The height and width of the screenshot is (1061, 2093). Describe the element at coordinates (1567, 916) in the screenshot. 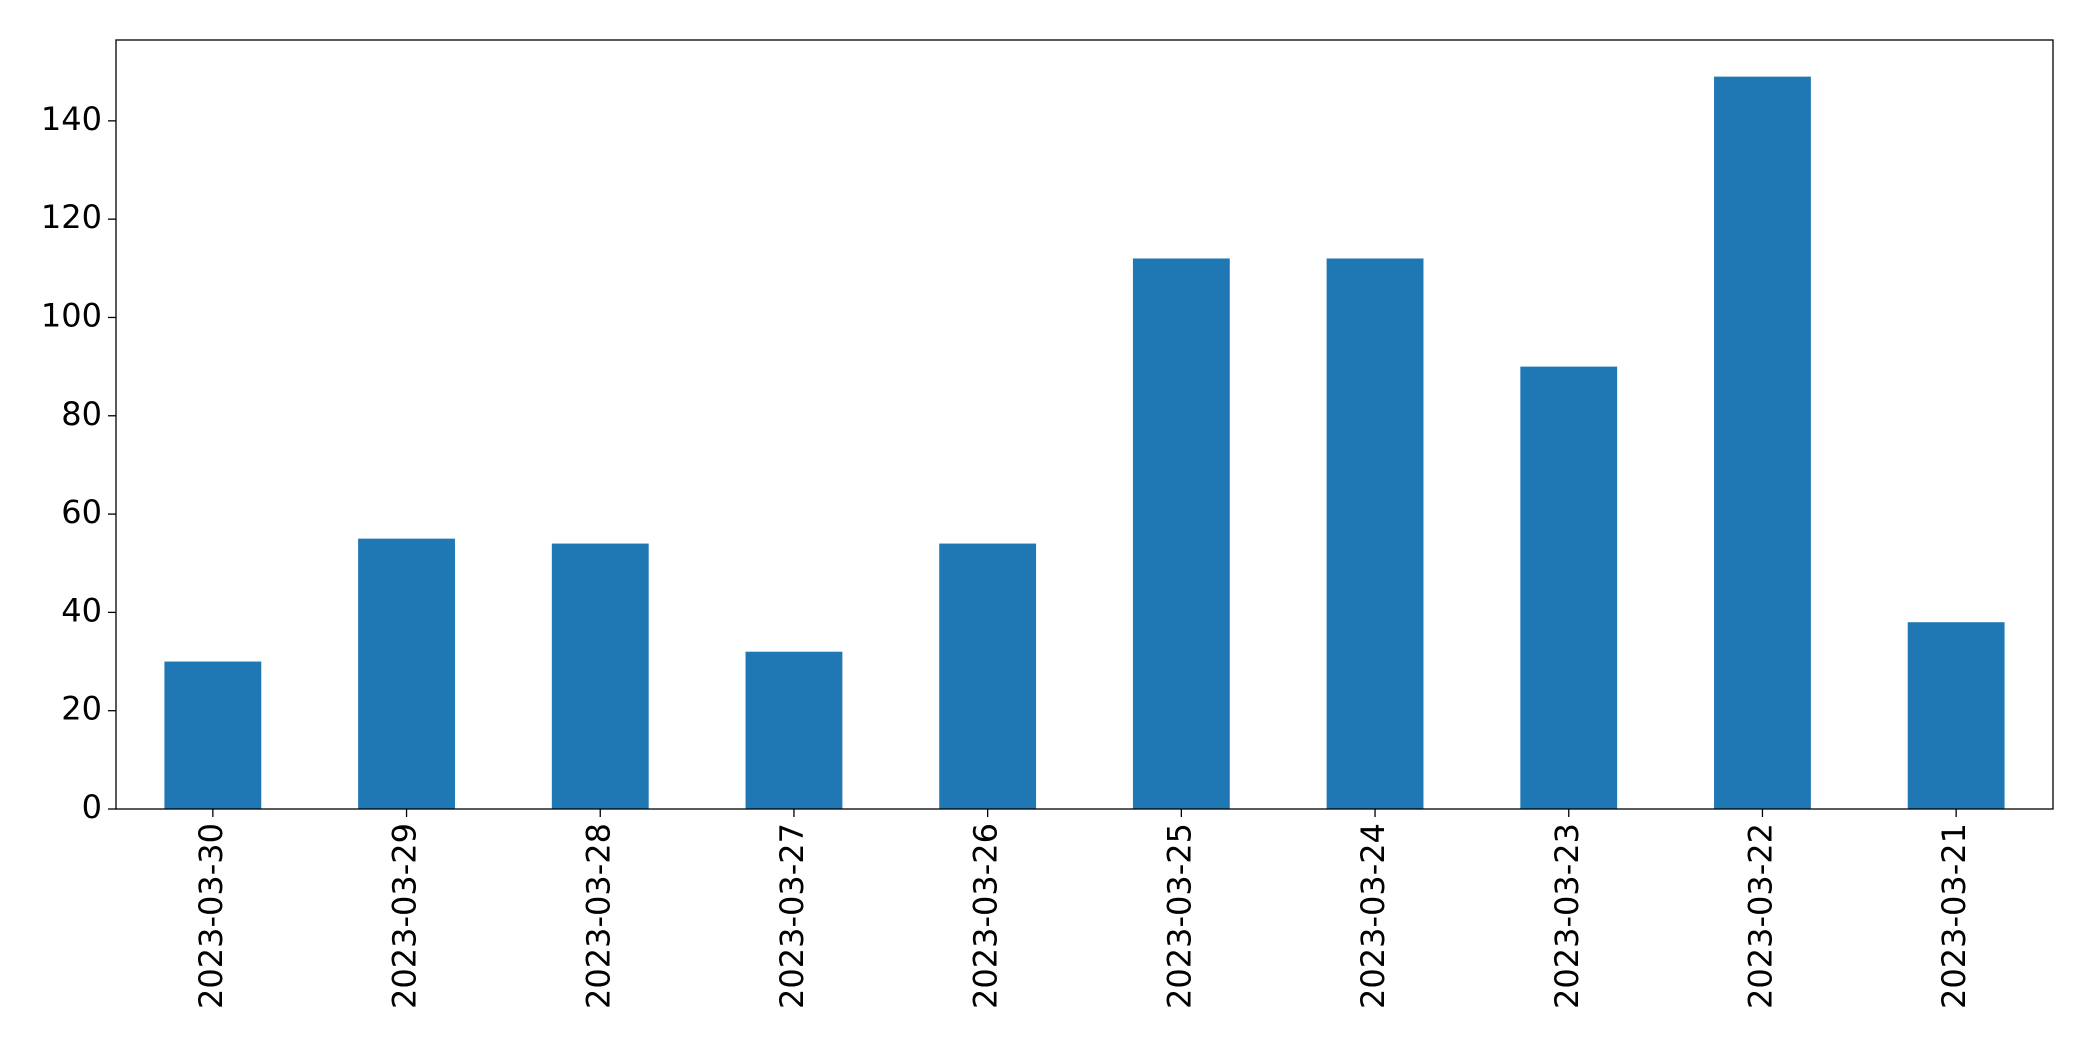

I see `x-tick-label: 2023-03-23` at that location.